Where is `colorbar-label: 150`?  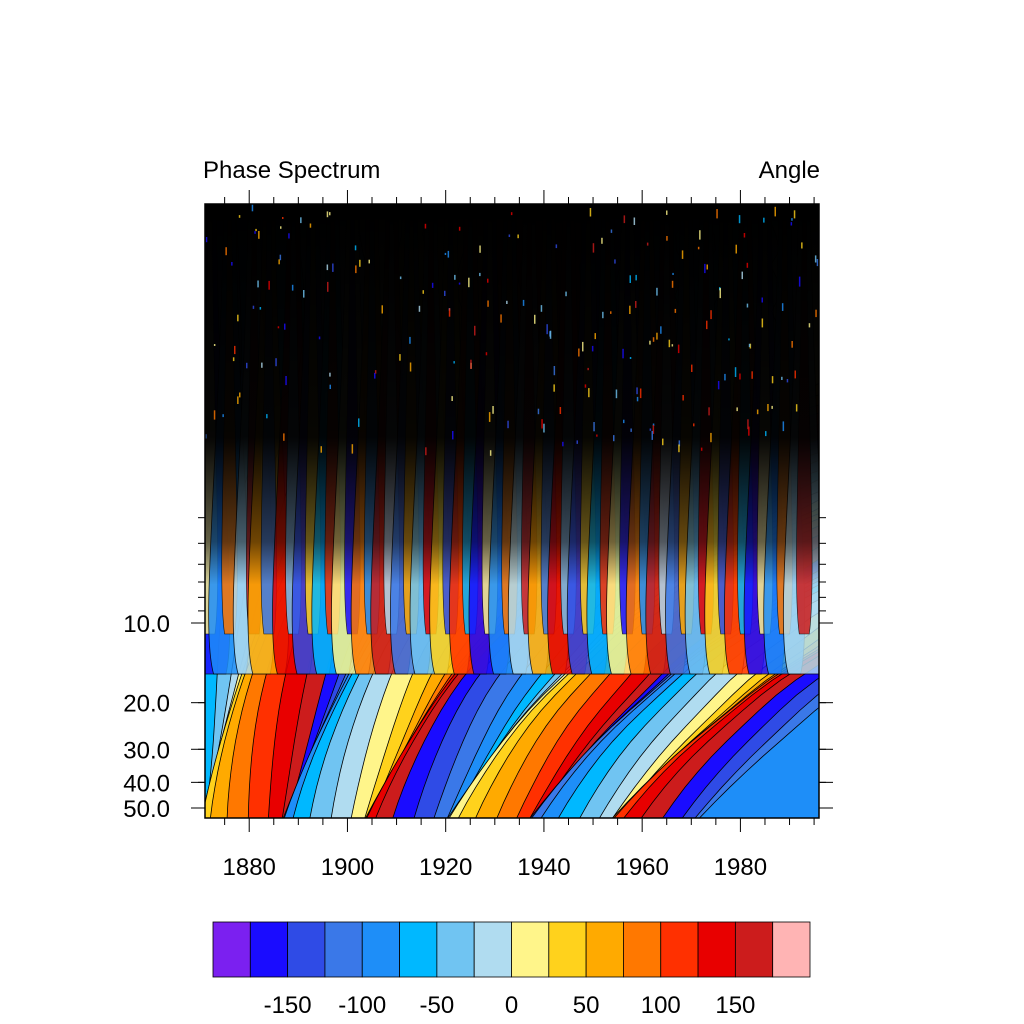 colorbar-label: 150 is located at coordinates (735, 1005).